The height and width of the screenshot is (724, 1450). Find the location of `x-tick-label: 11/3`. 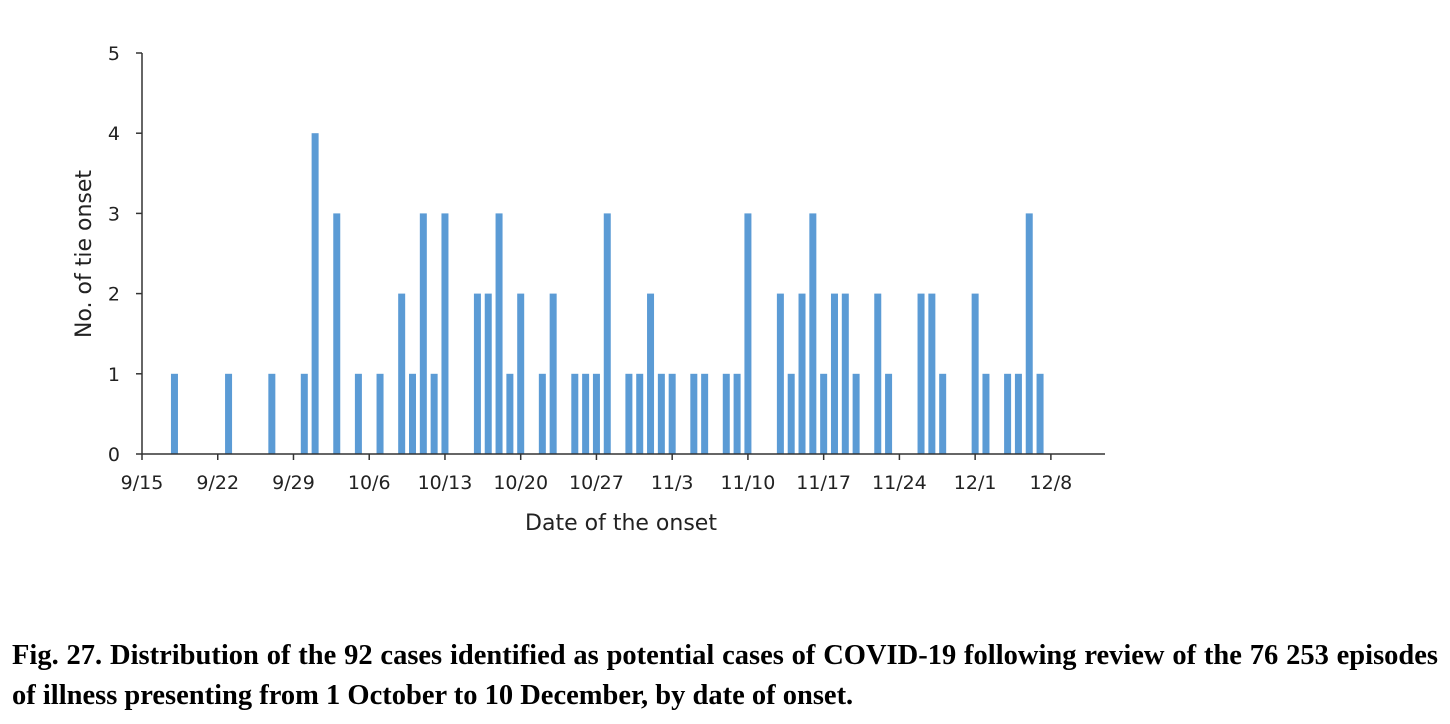

x-tick-label: 11/3 is located at coordinates (672, 483).